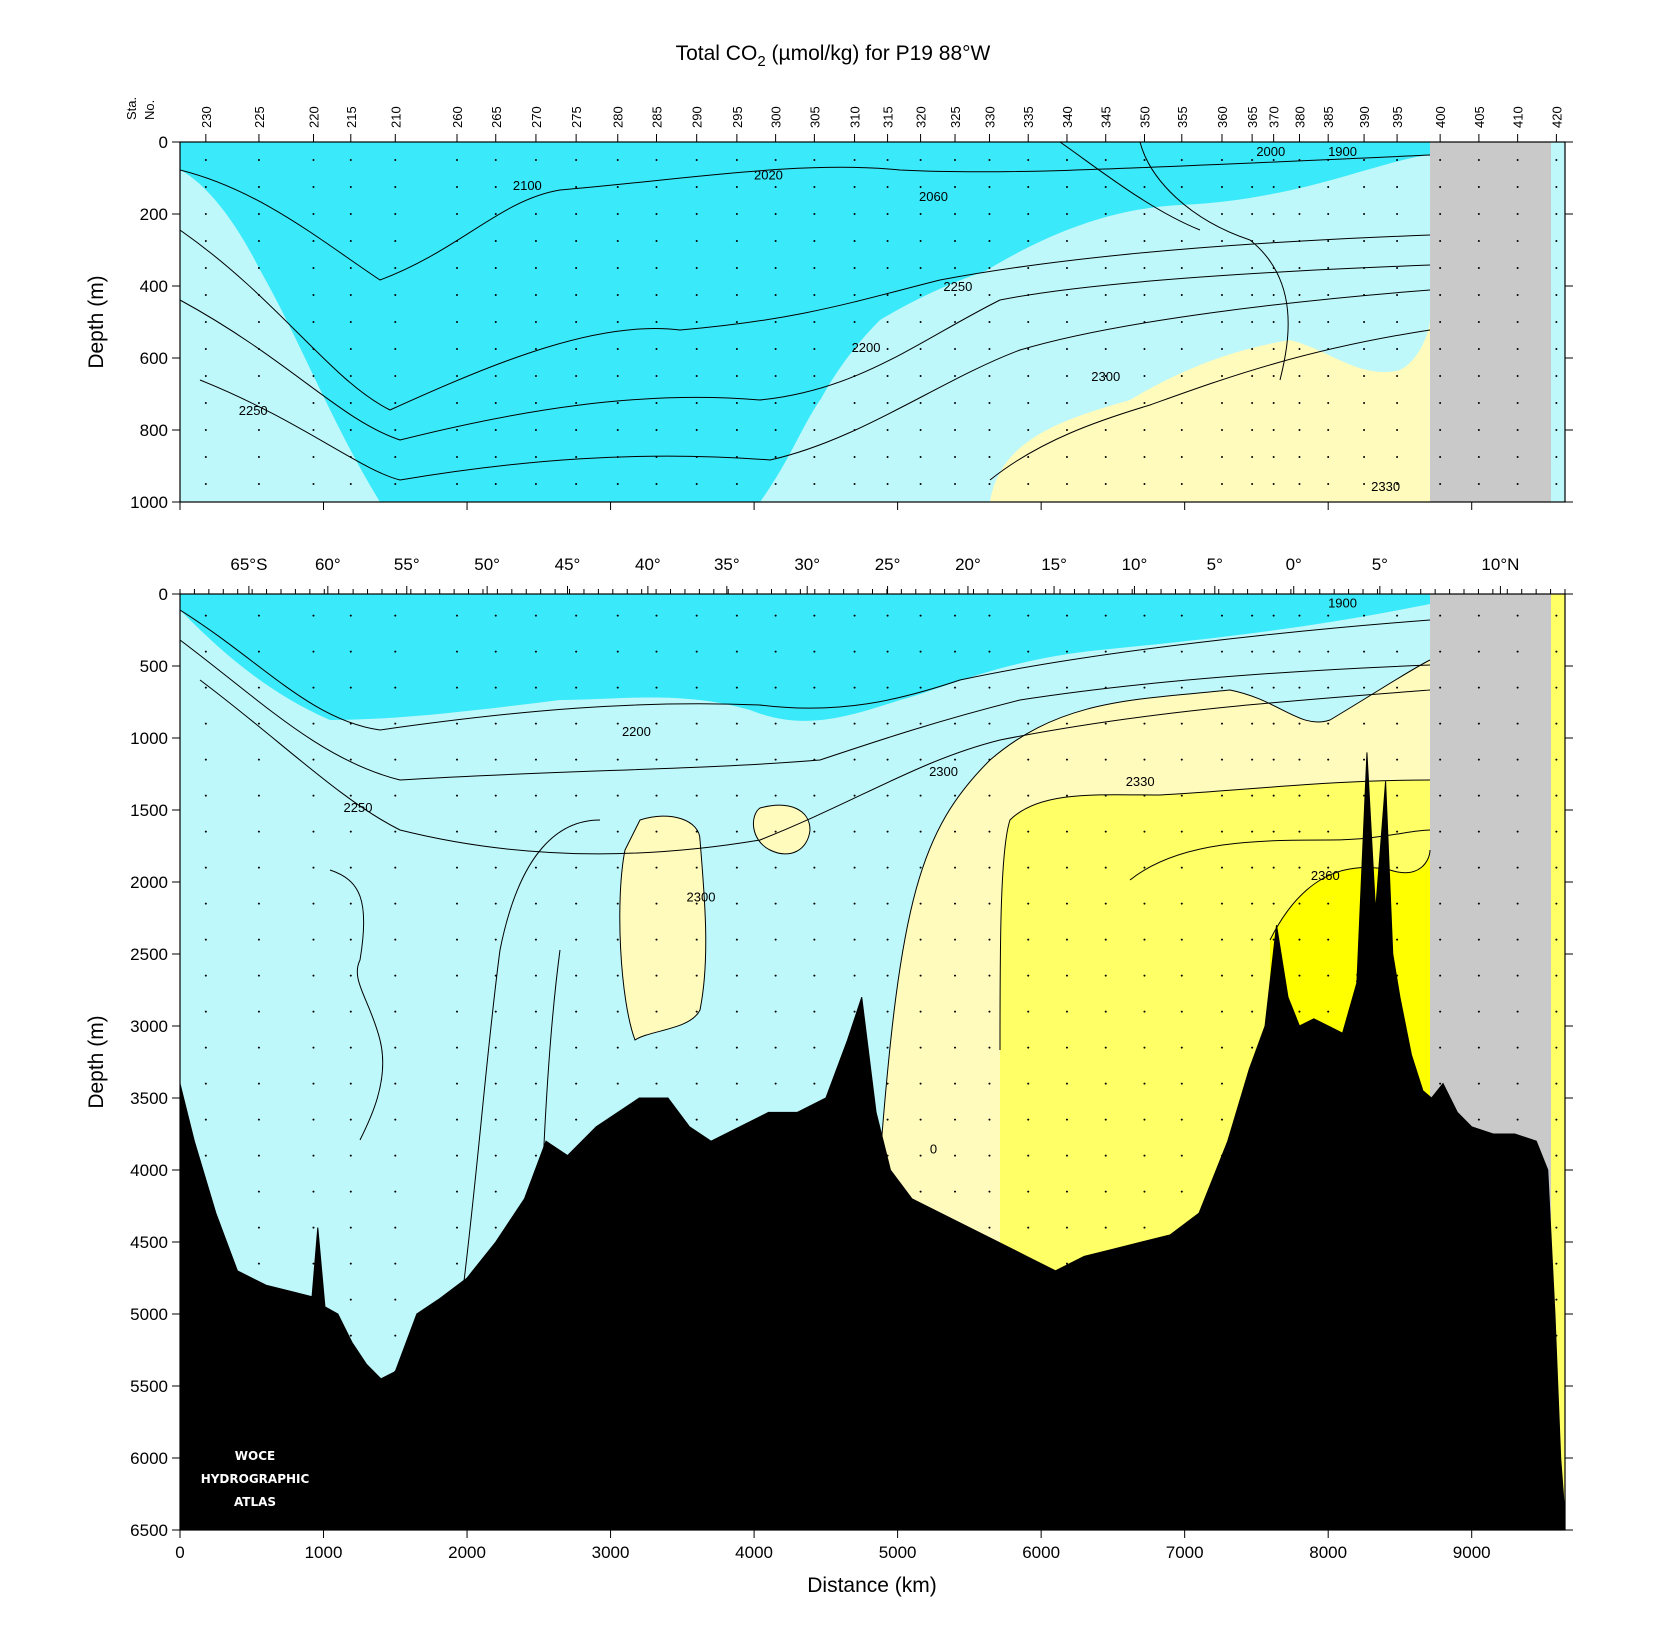  What do you see at coordinates (968, 564) in the screenshot?
I see `latitude-label: 20°` at bounding box center [968, 564].